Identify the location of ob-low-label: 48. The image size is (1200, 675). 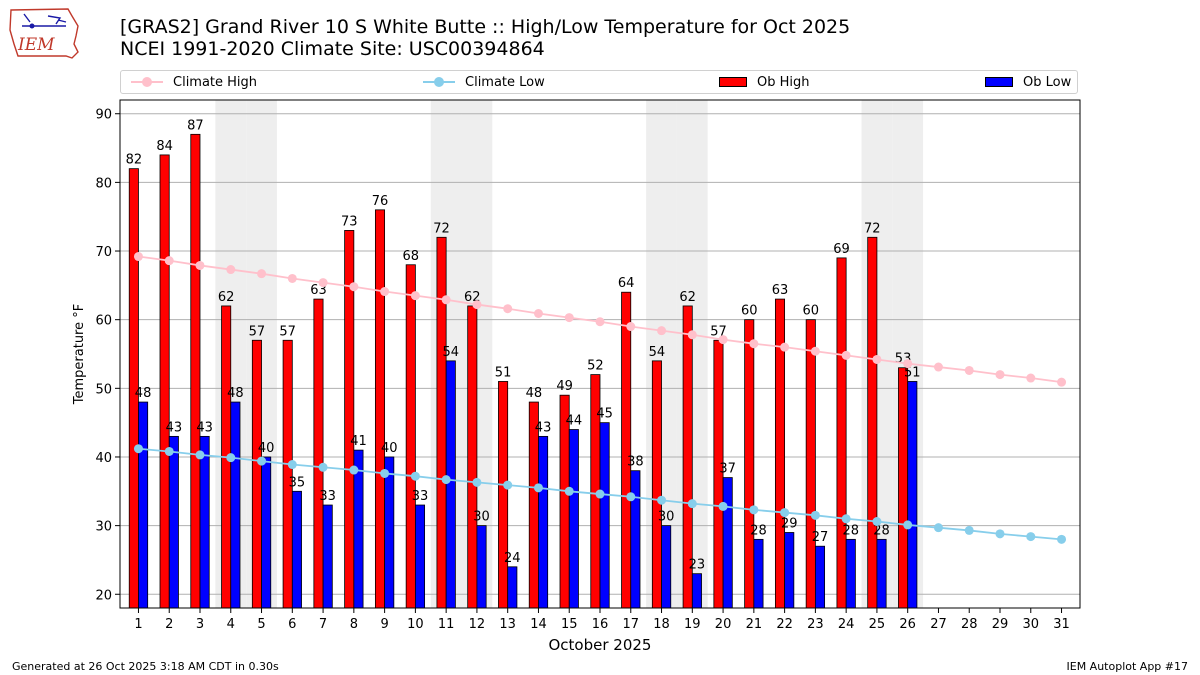
(235, 393).